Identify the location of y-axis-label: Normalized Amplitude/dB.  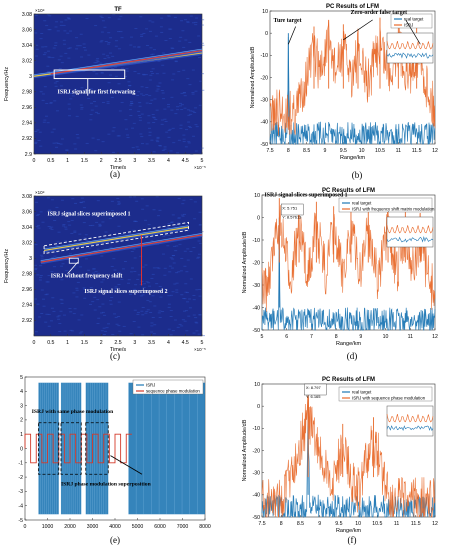
(245, 262).